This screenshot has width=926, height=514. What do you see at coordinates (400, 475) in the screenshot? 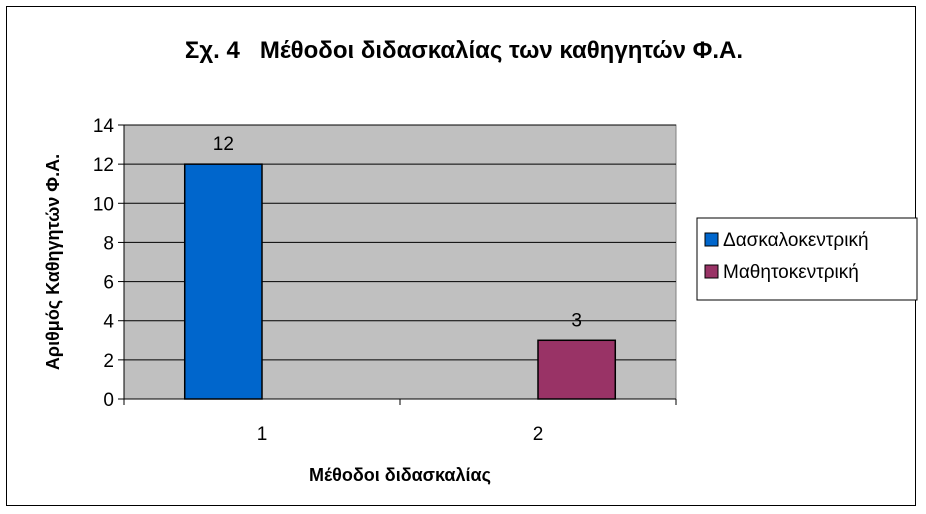
I see `x-axis-label: Μέθοδοι διδασκαλίας` at bounding box center [400, 475].